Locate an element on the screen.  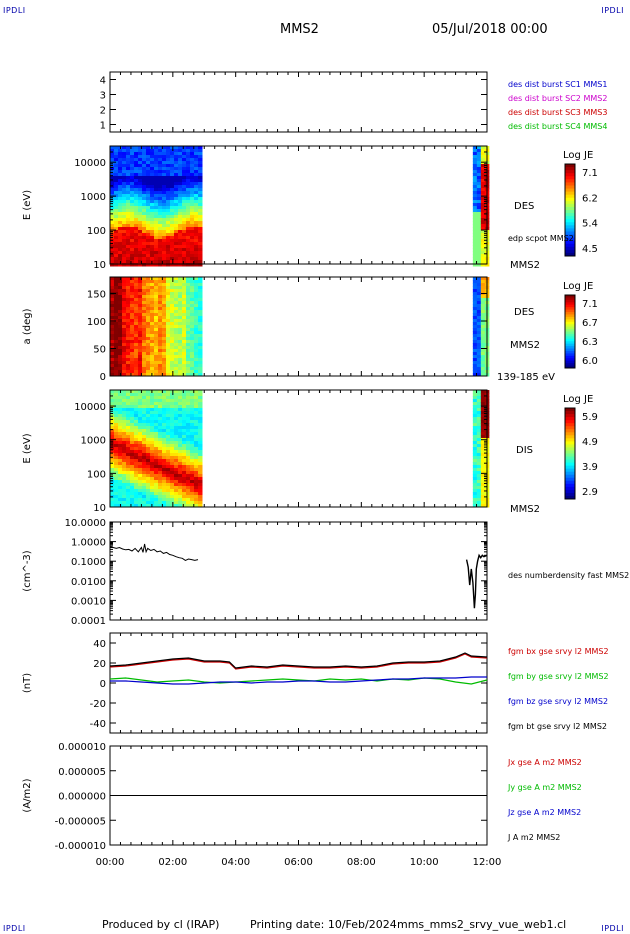
colorbar-title: Log JE is located at coordinates (578, 399).